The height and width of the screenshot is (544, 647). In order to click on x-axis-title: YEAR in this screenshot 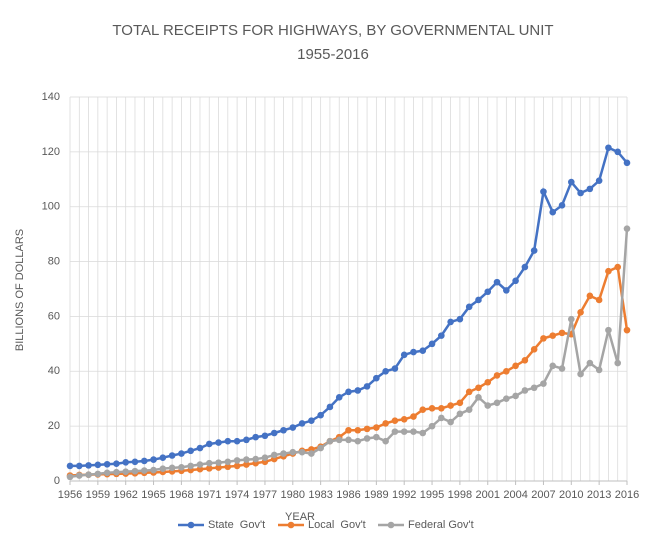, I will do `click(300, 517)`.